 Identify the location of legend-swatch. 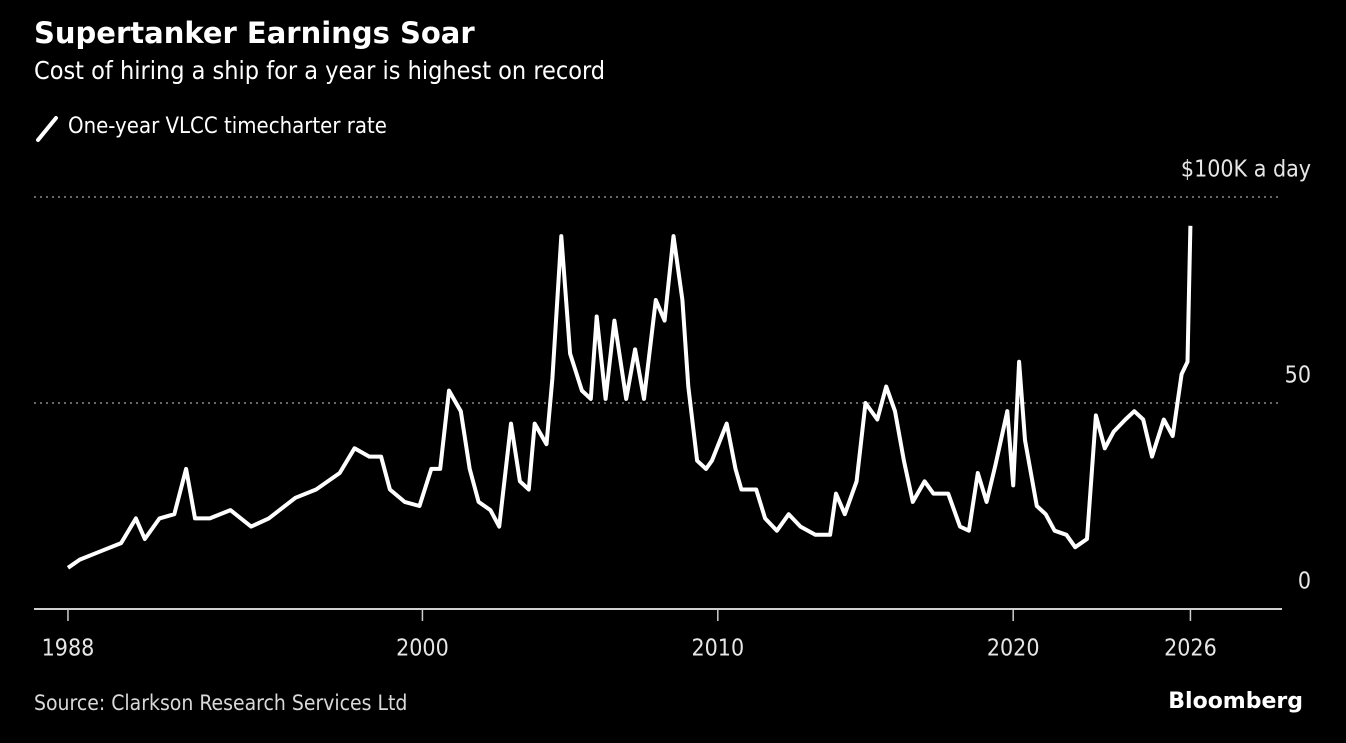
(47, 129).